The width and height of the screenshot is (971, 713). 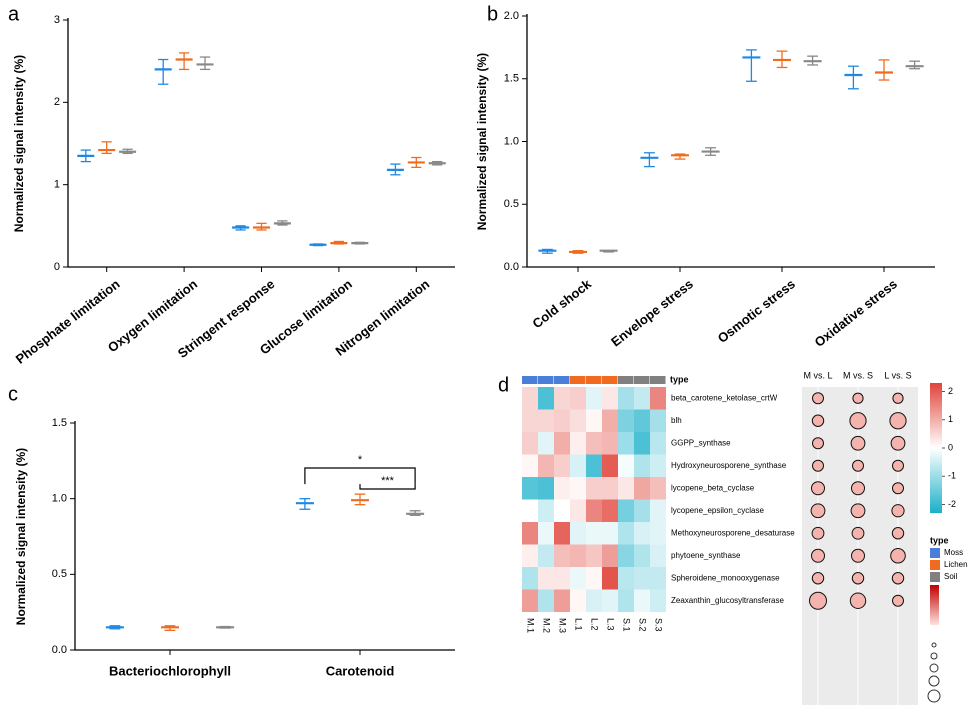 What do you see at coordinates (952, 504) in the screenshot?
I see `colorbar-label: -2` at bounding box center [952, 504].